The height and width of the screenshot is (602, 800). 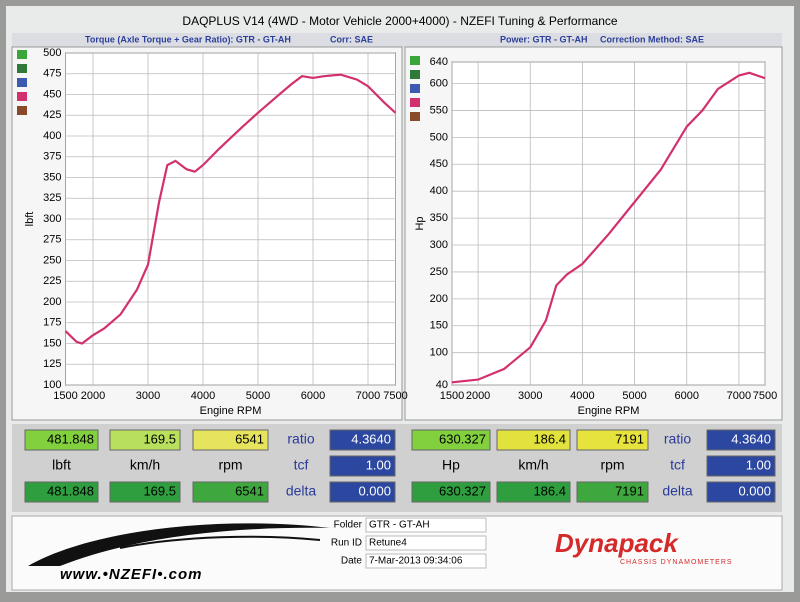 I want to click on run-label: Run ID, so click(x=346, y=543).